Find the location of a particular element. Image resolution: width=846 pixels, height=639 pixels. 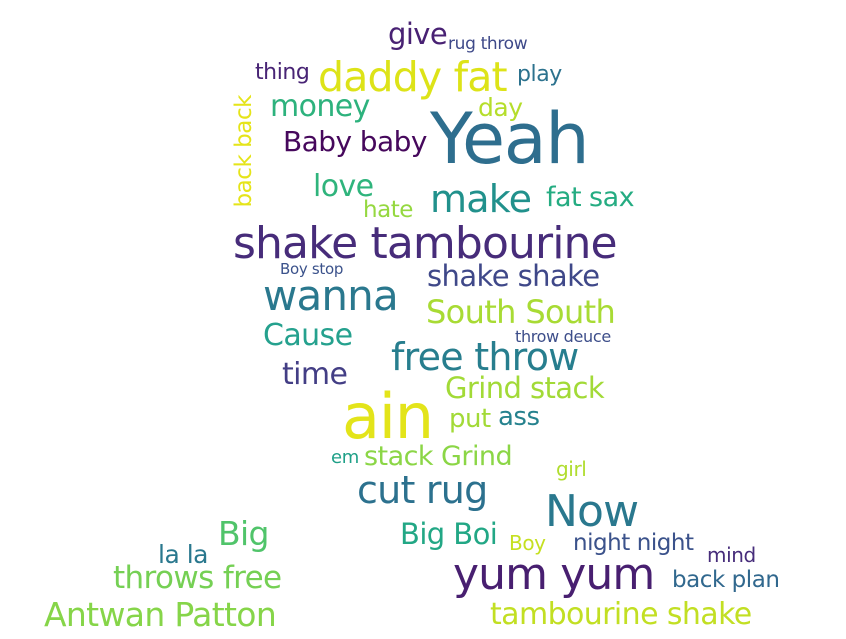

word-throws-free: throws free is located at coordinates (197, 578).